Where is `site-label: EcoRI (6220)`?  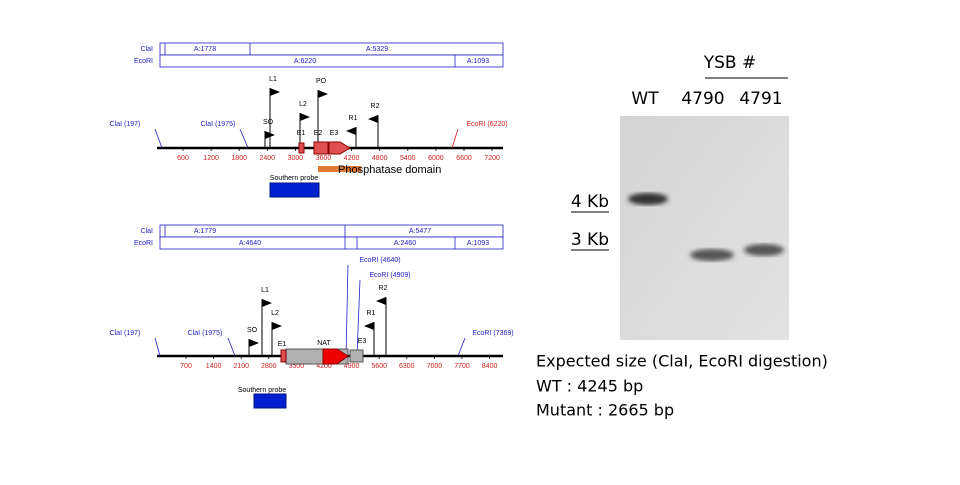
site-label: EcoRI (6220) is located at coordinates (486, 124).